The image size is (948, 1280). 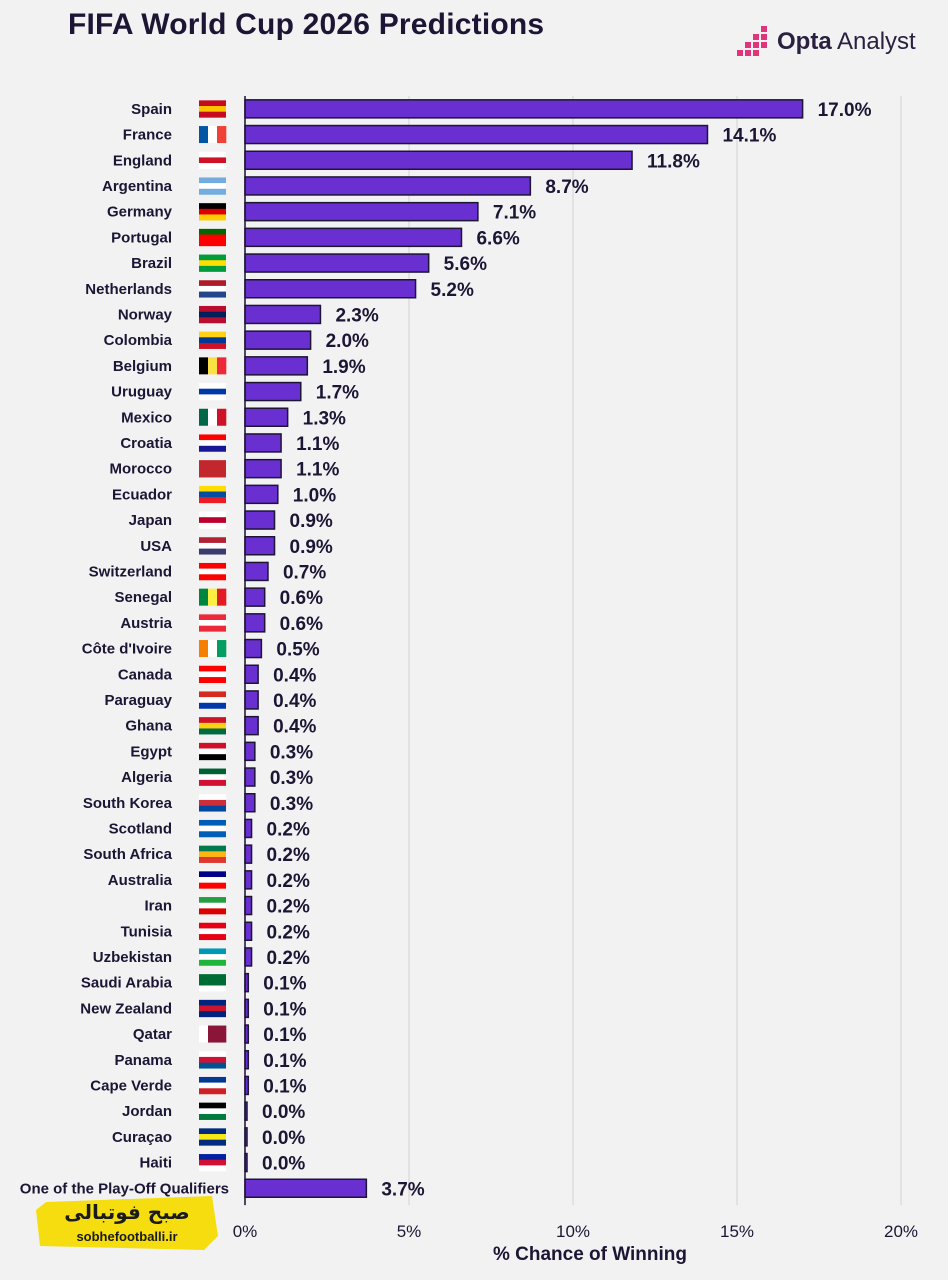 What do you see at coordinates (151, 263) in the screenshot?
I see `category-label: Brazil` at bounding box center [151, 263].